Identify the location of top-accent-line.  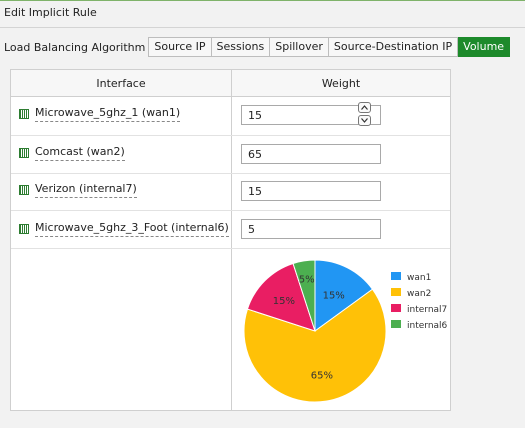
(262, 0).